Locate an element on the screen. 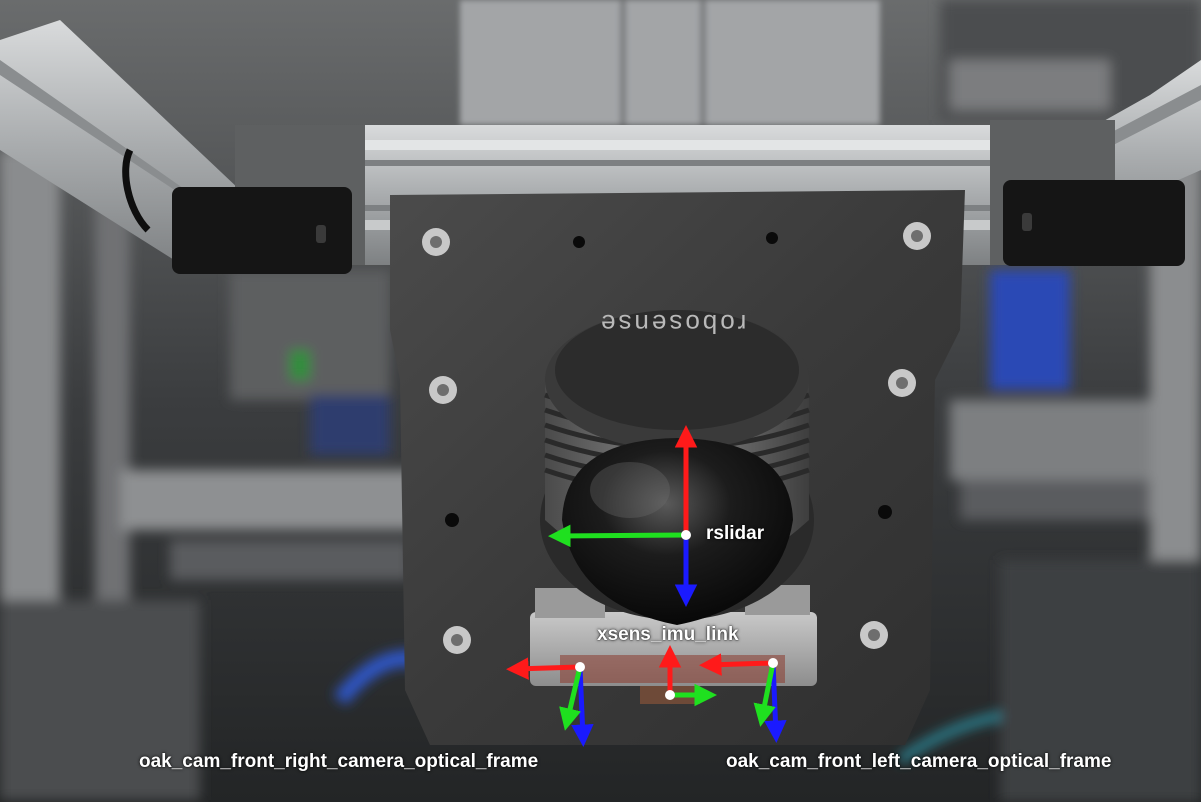 The image size is (1201, 802). cam-left-z-axis is located at coordinates (775, 702).